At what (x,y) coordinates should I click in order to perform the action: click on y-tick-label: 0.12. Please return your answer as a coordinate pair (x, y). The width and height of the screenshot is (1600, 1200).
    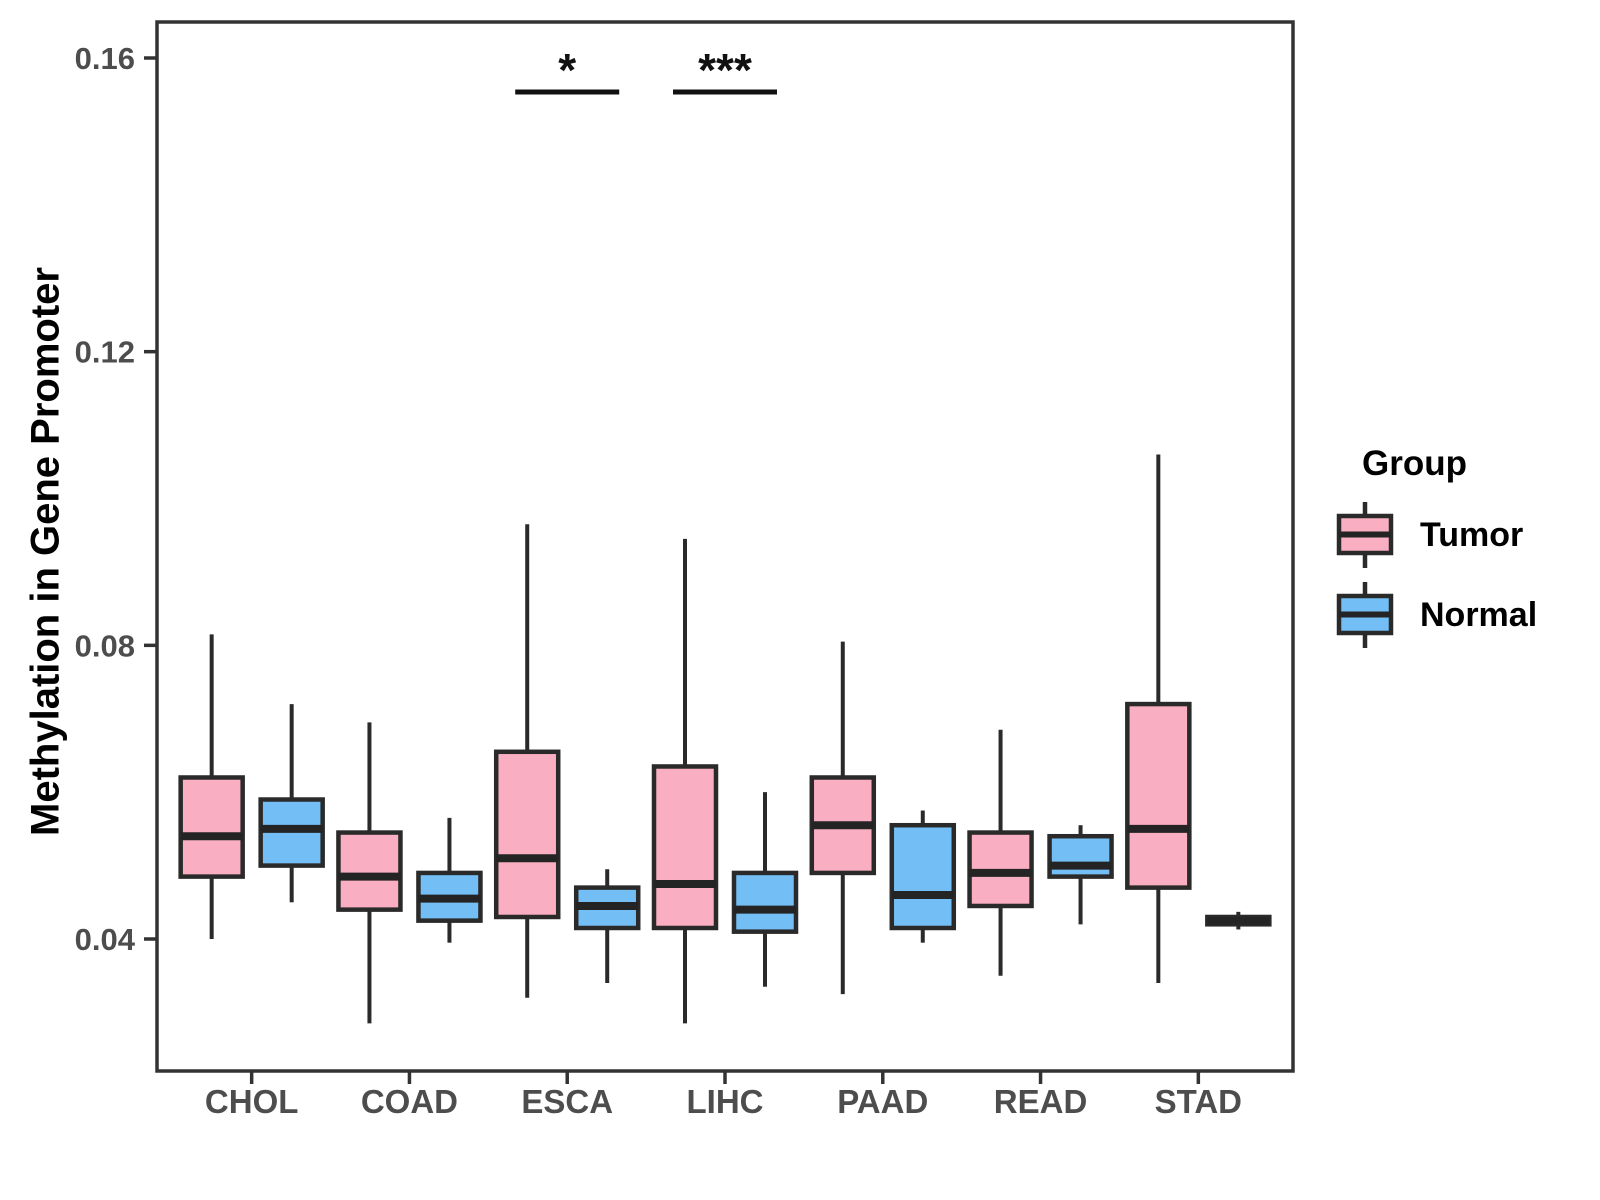
    Looking at the image, I should click on (105, 352).